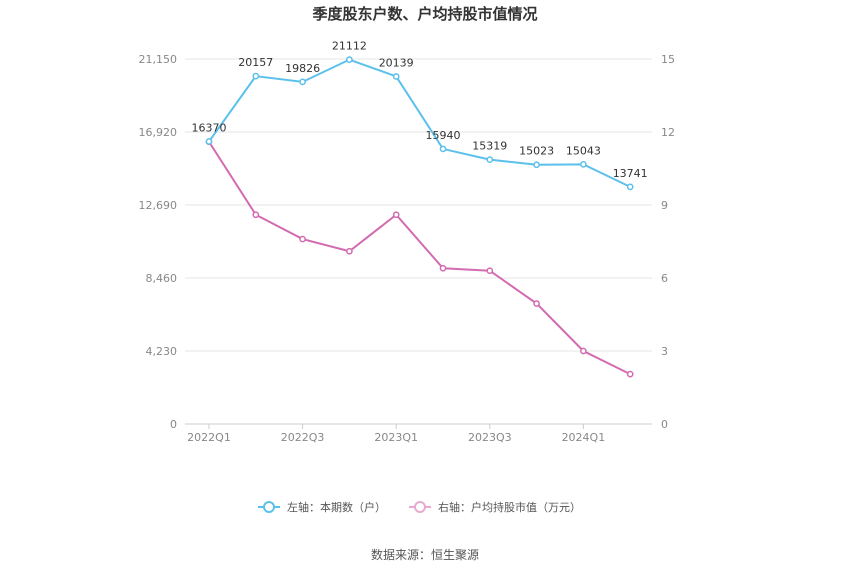 The width and height of the screenshot is (850, 575). I want to click on left-tick-label: 0, so click(173, 424).